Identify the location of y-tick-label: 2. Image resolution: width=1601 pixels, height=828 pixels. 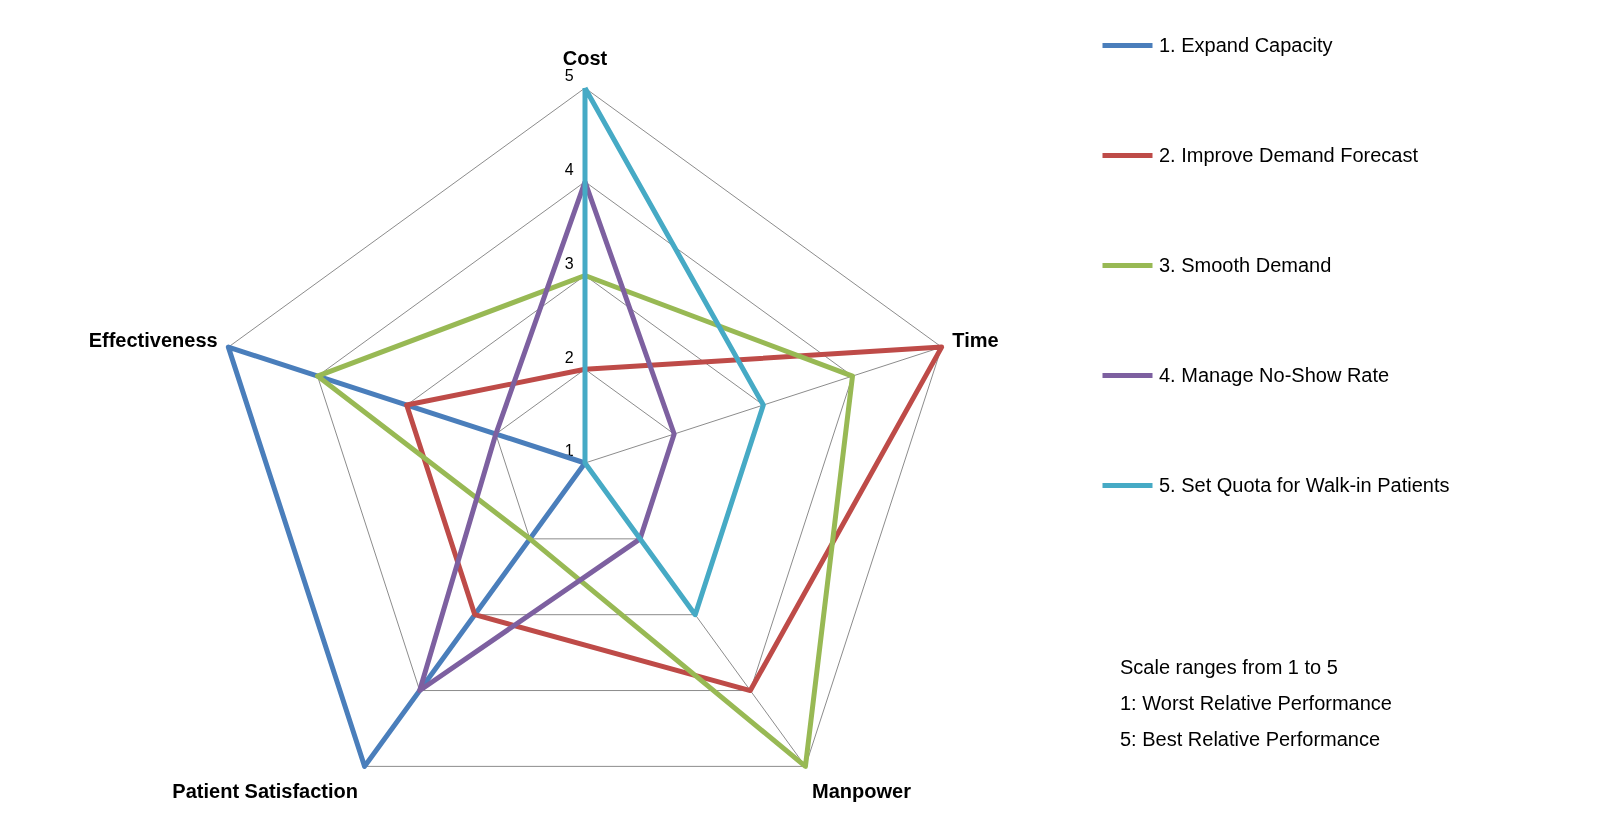
(569, 357).